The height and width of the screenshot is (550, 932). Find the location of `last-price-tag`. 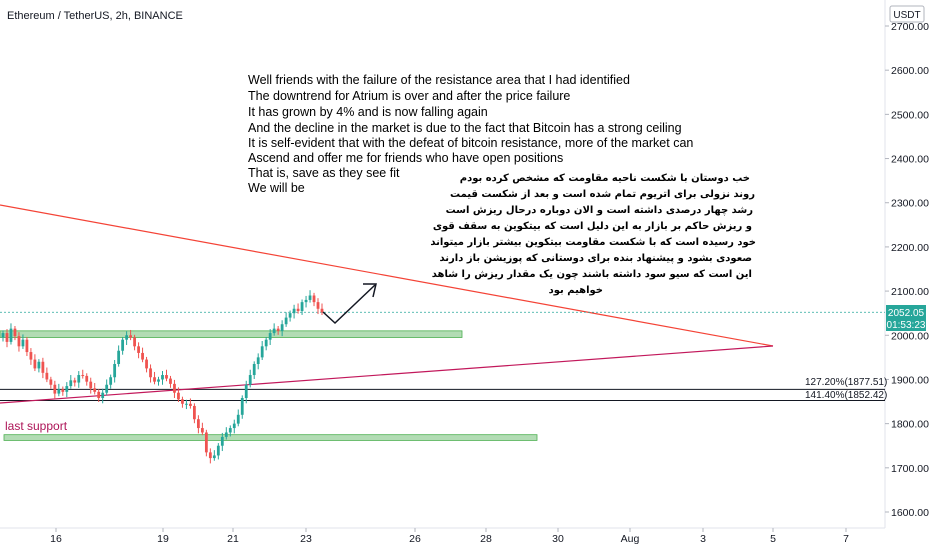

last-price-tag is located at coordinates (906, 318).